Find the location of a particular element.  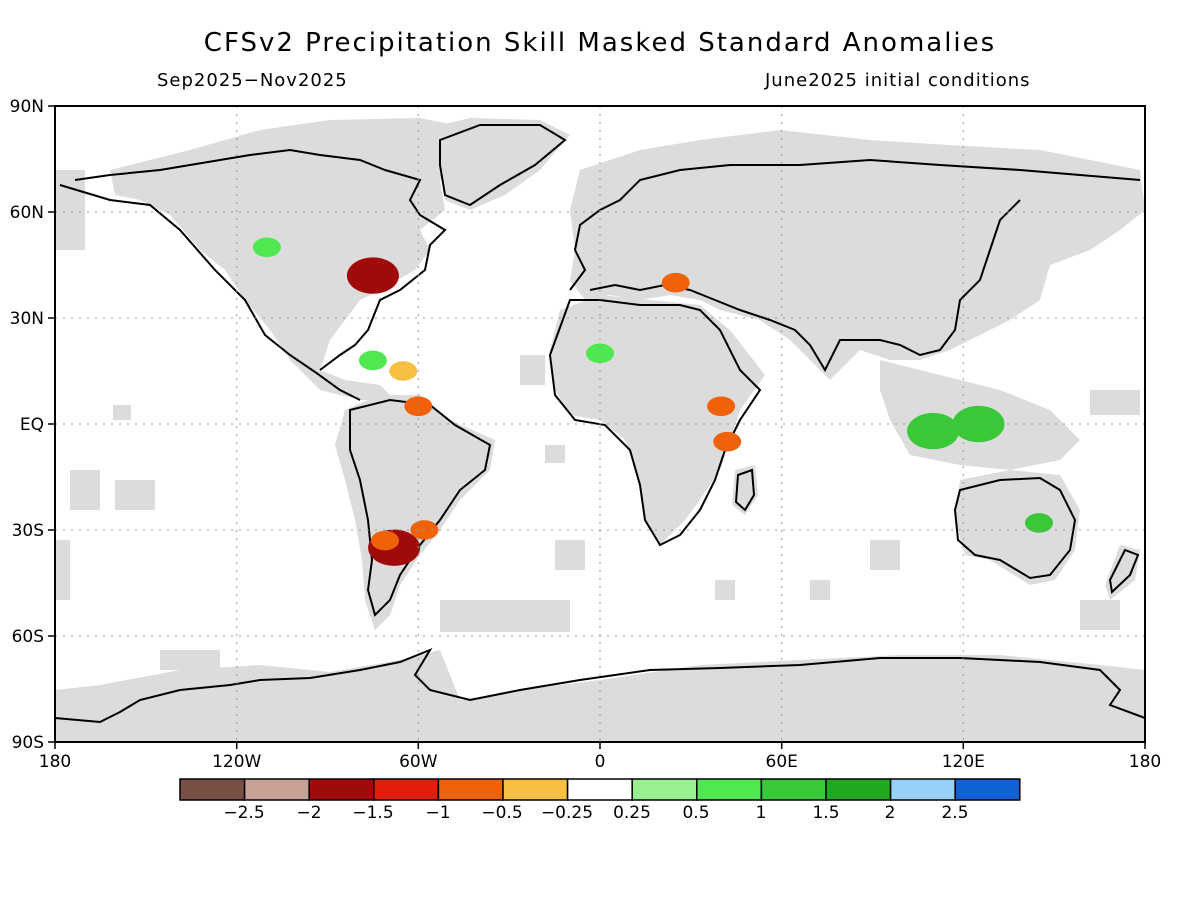

new-zealand-coast is located at coordinates (1124, 571).